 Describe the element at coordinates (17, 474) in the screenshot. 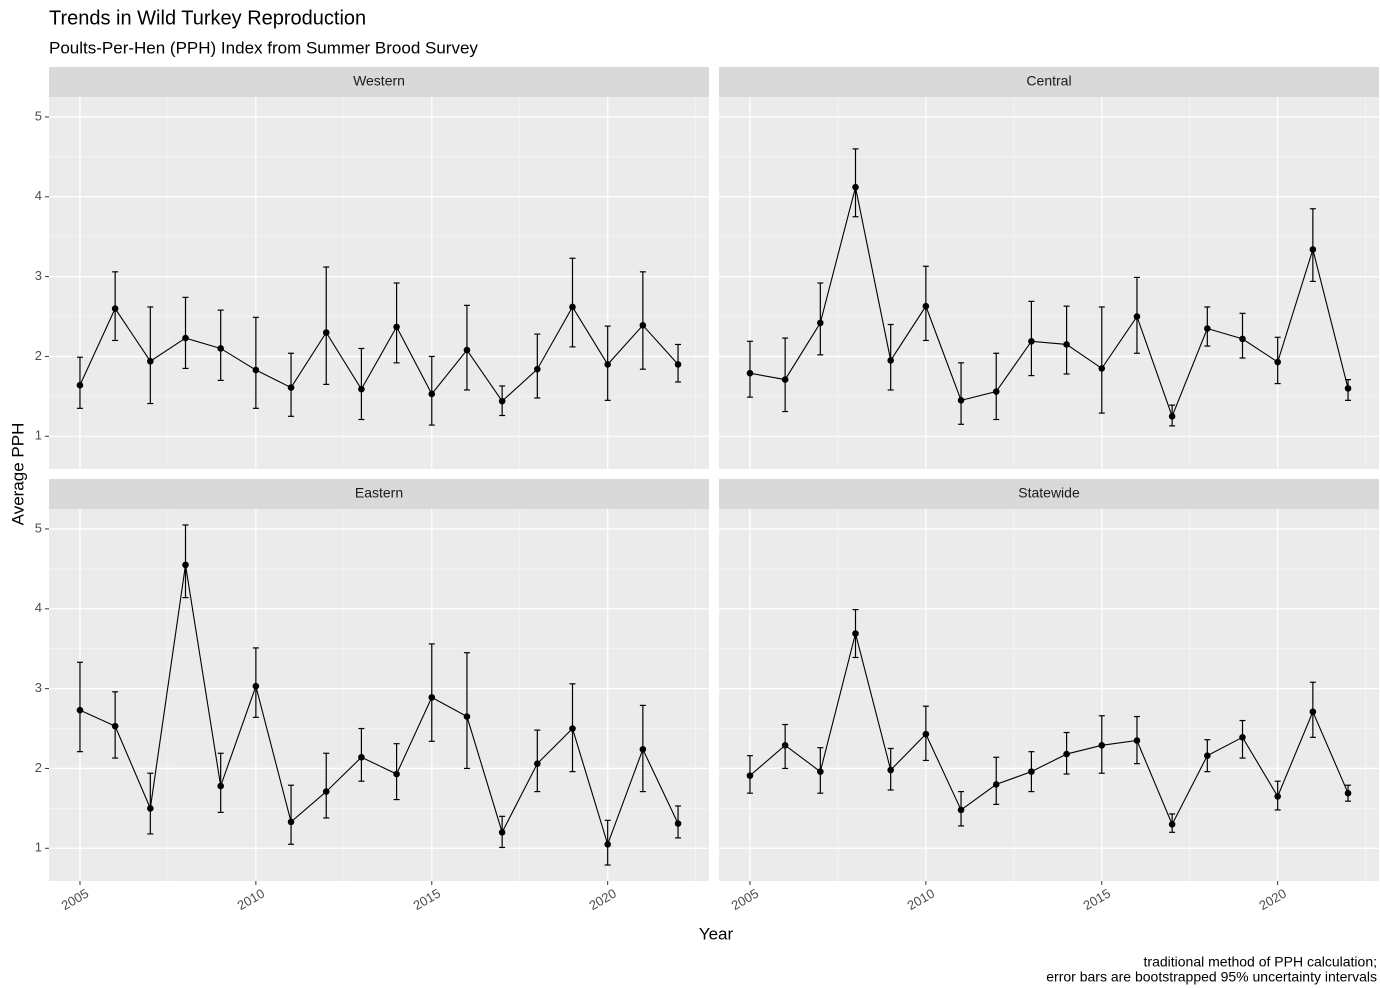

I see `y-axis-title: Average PPH` at that location.